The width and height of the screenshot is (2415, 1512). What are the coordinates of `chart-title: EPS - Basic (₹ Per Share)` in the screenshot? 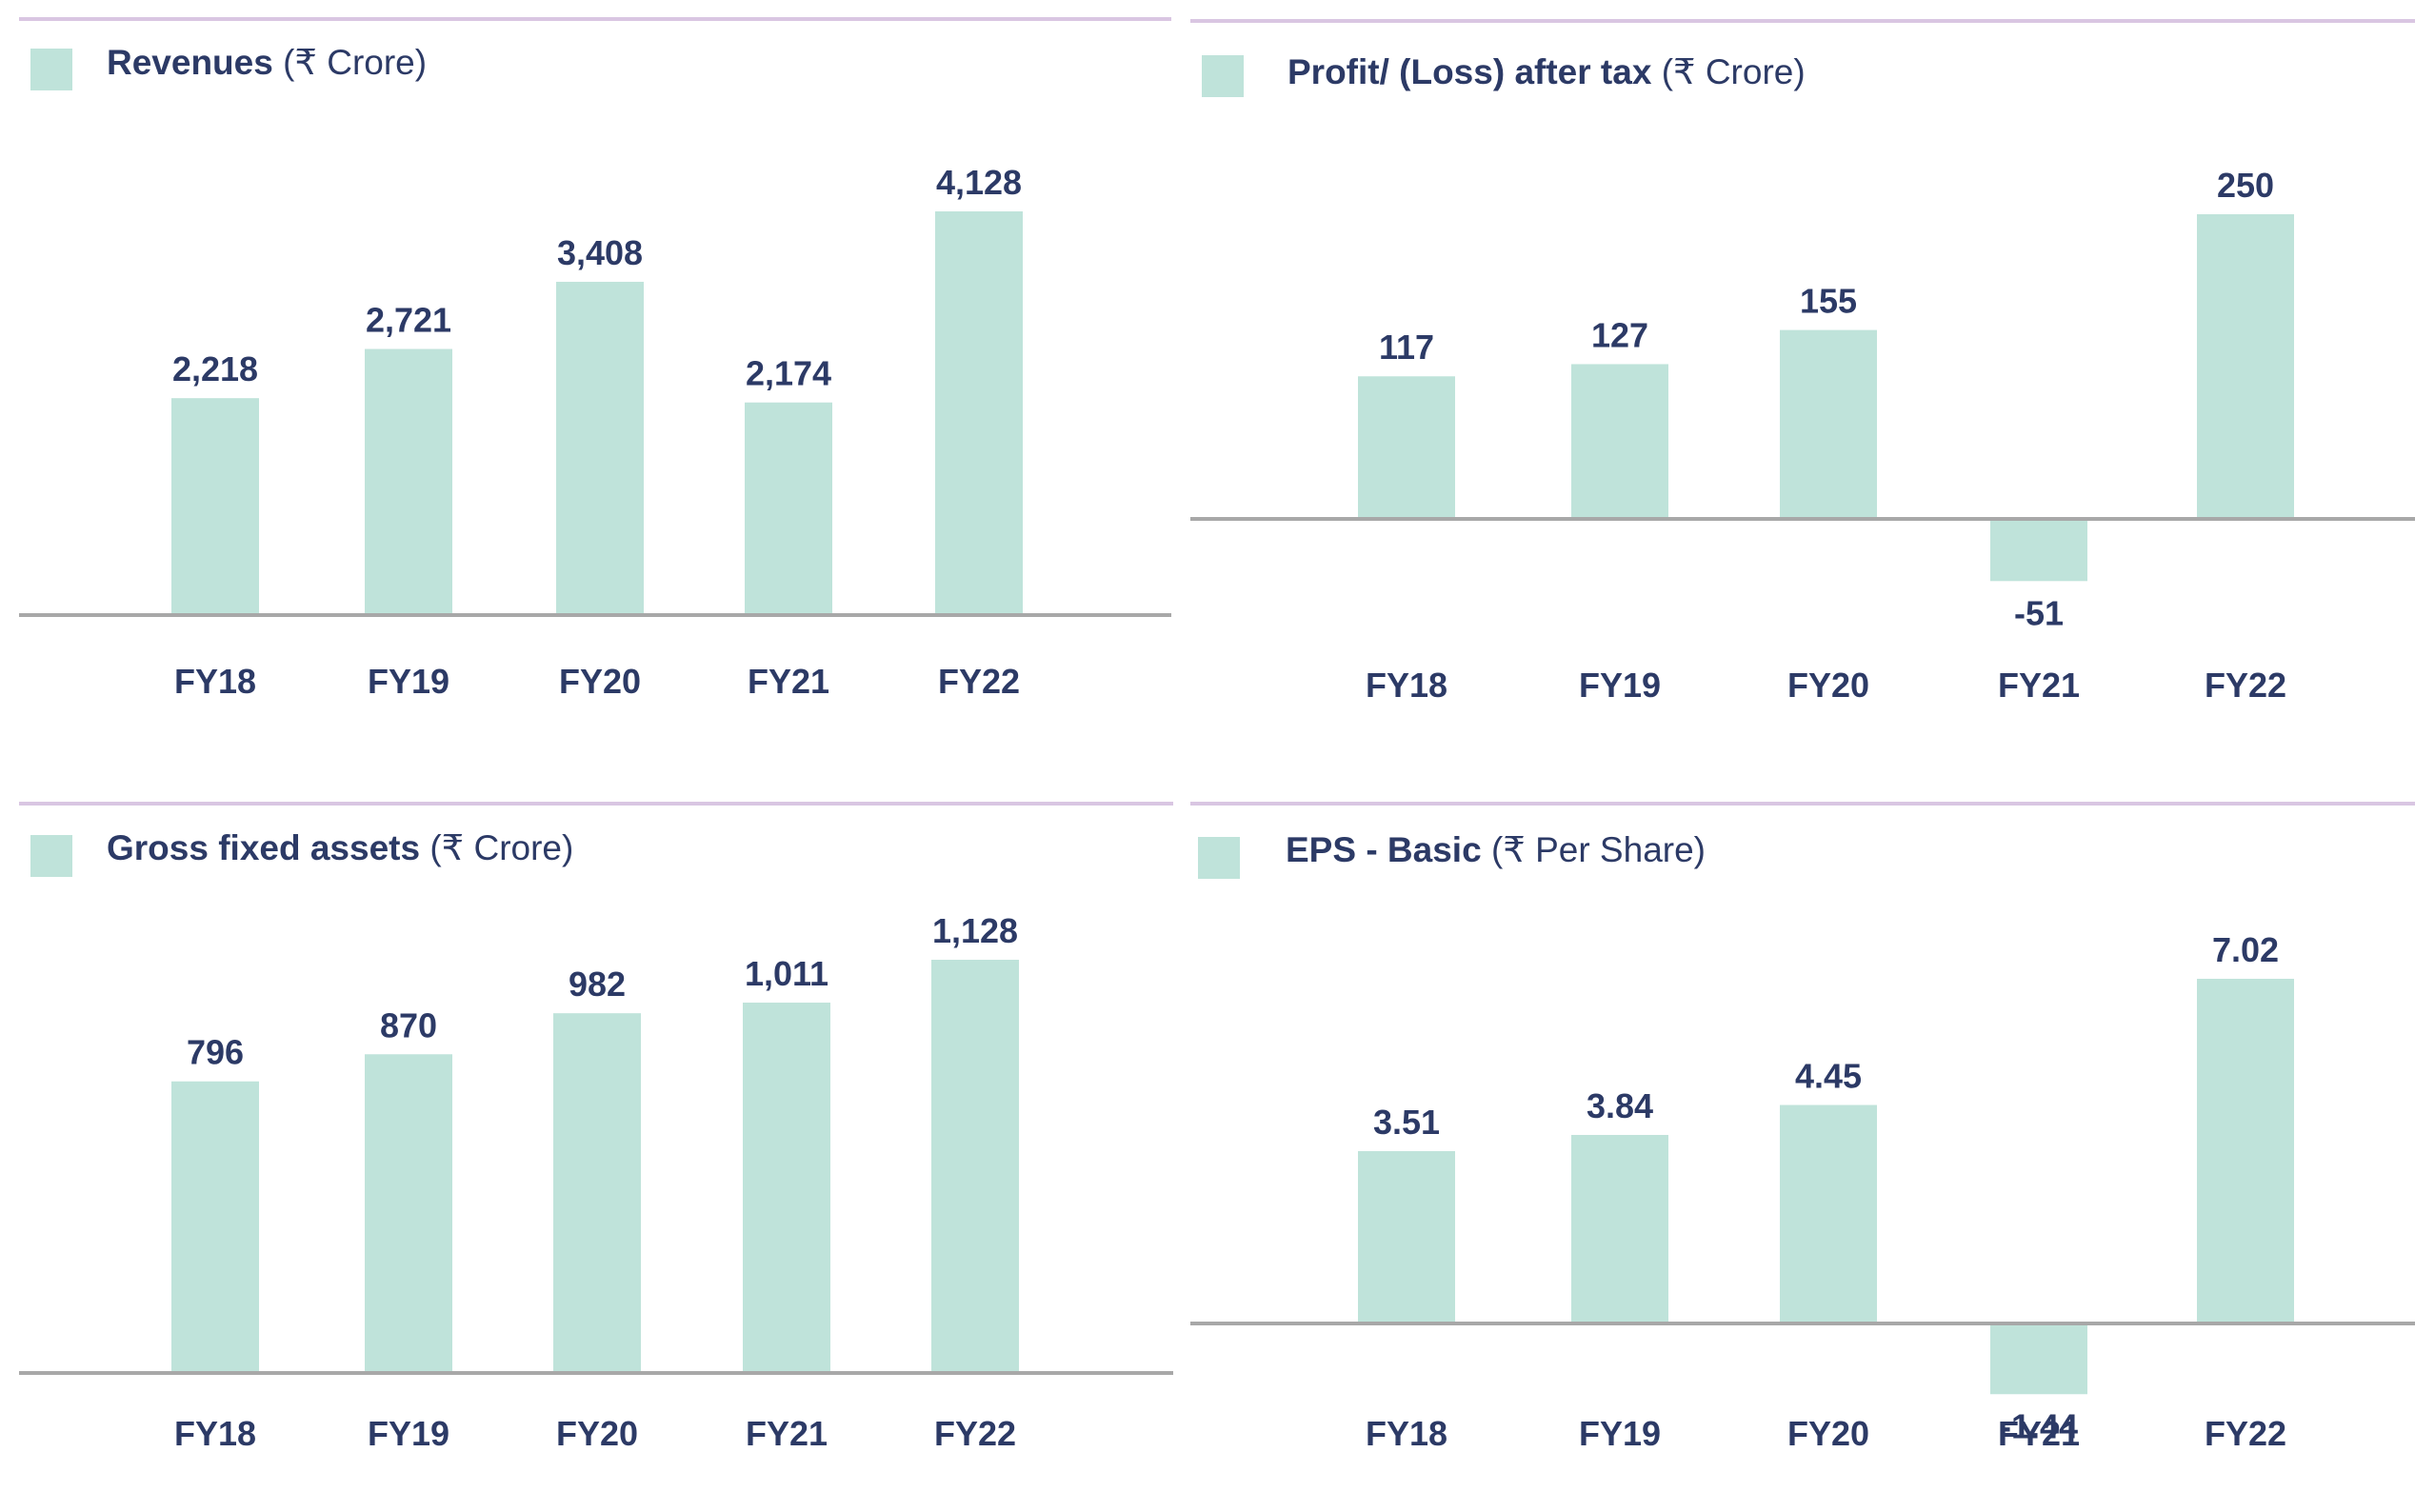 It's located at (1496, 849).